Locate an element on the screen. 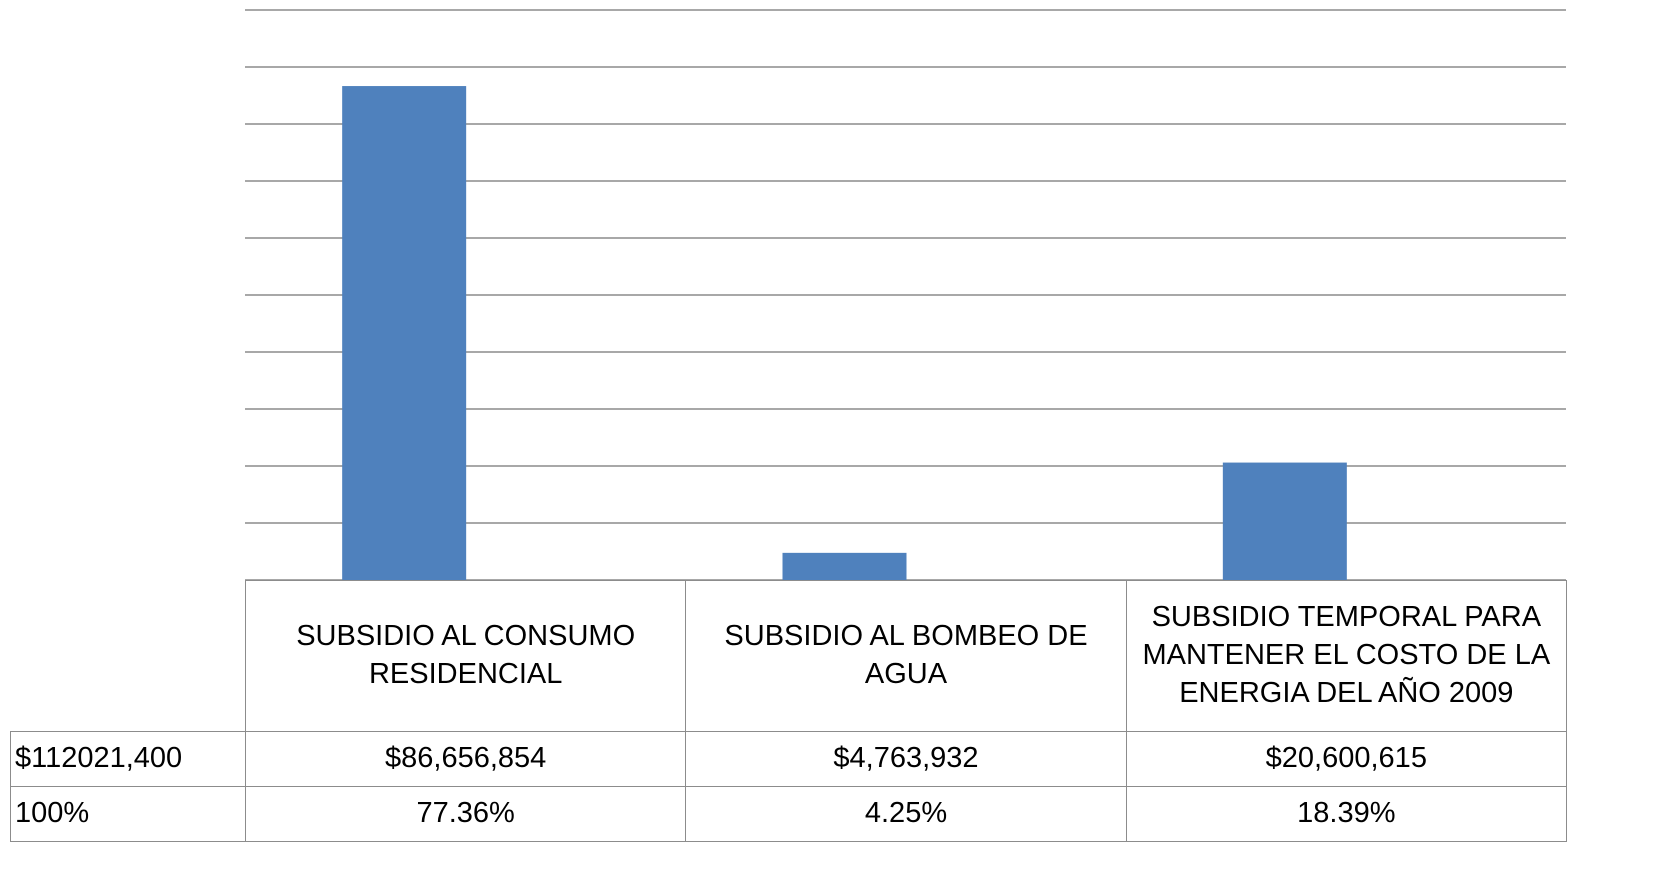 The width and height of the screenshot is (1656, 889). category-label: SUBSIDIO AL BOMBEO DE AGUA is located at coordinates (906, 656).